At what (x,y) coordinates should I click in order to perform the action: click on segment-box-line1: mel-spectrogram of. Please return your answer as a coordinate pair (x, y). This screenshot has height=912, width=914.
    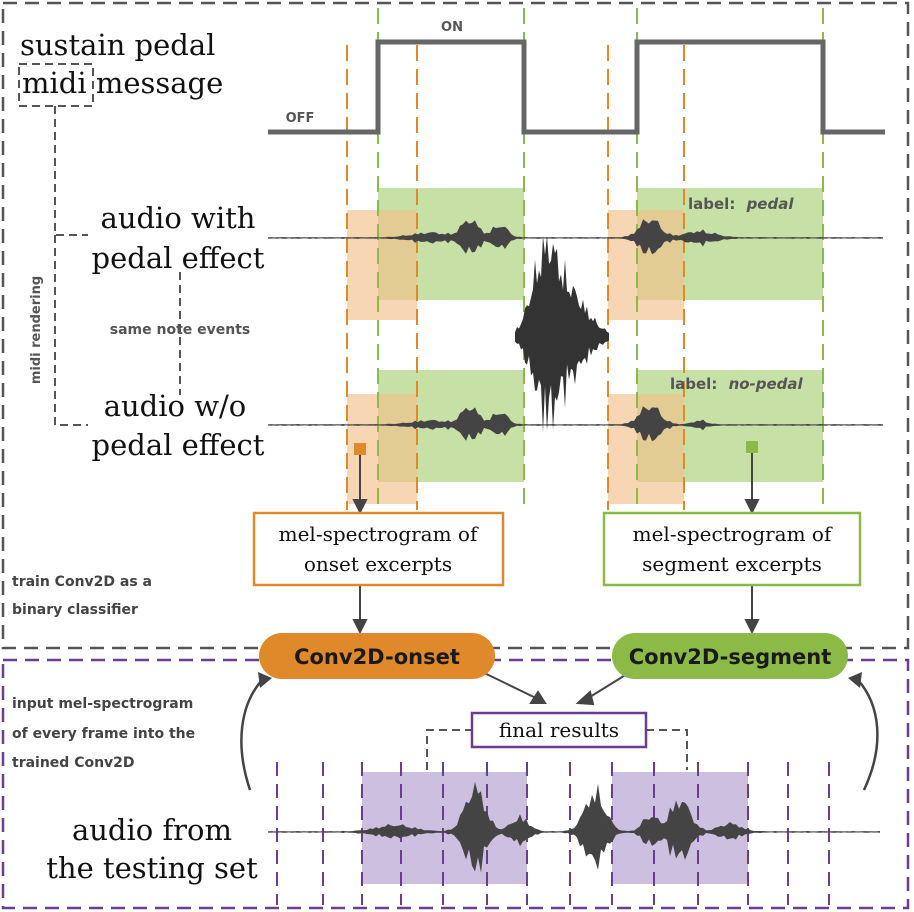
    Looking at the image, I should click on (733, 534).